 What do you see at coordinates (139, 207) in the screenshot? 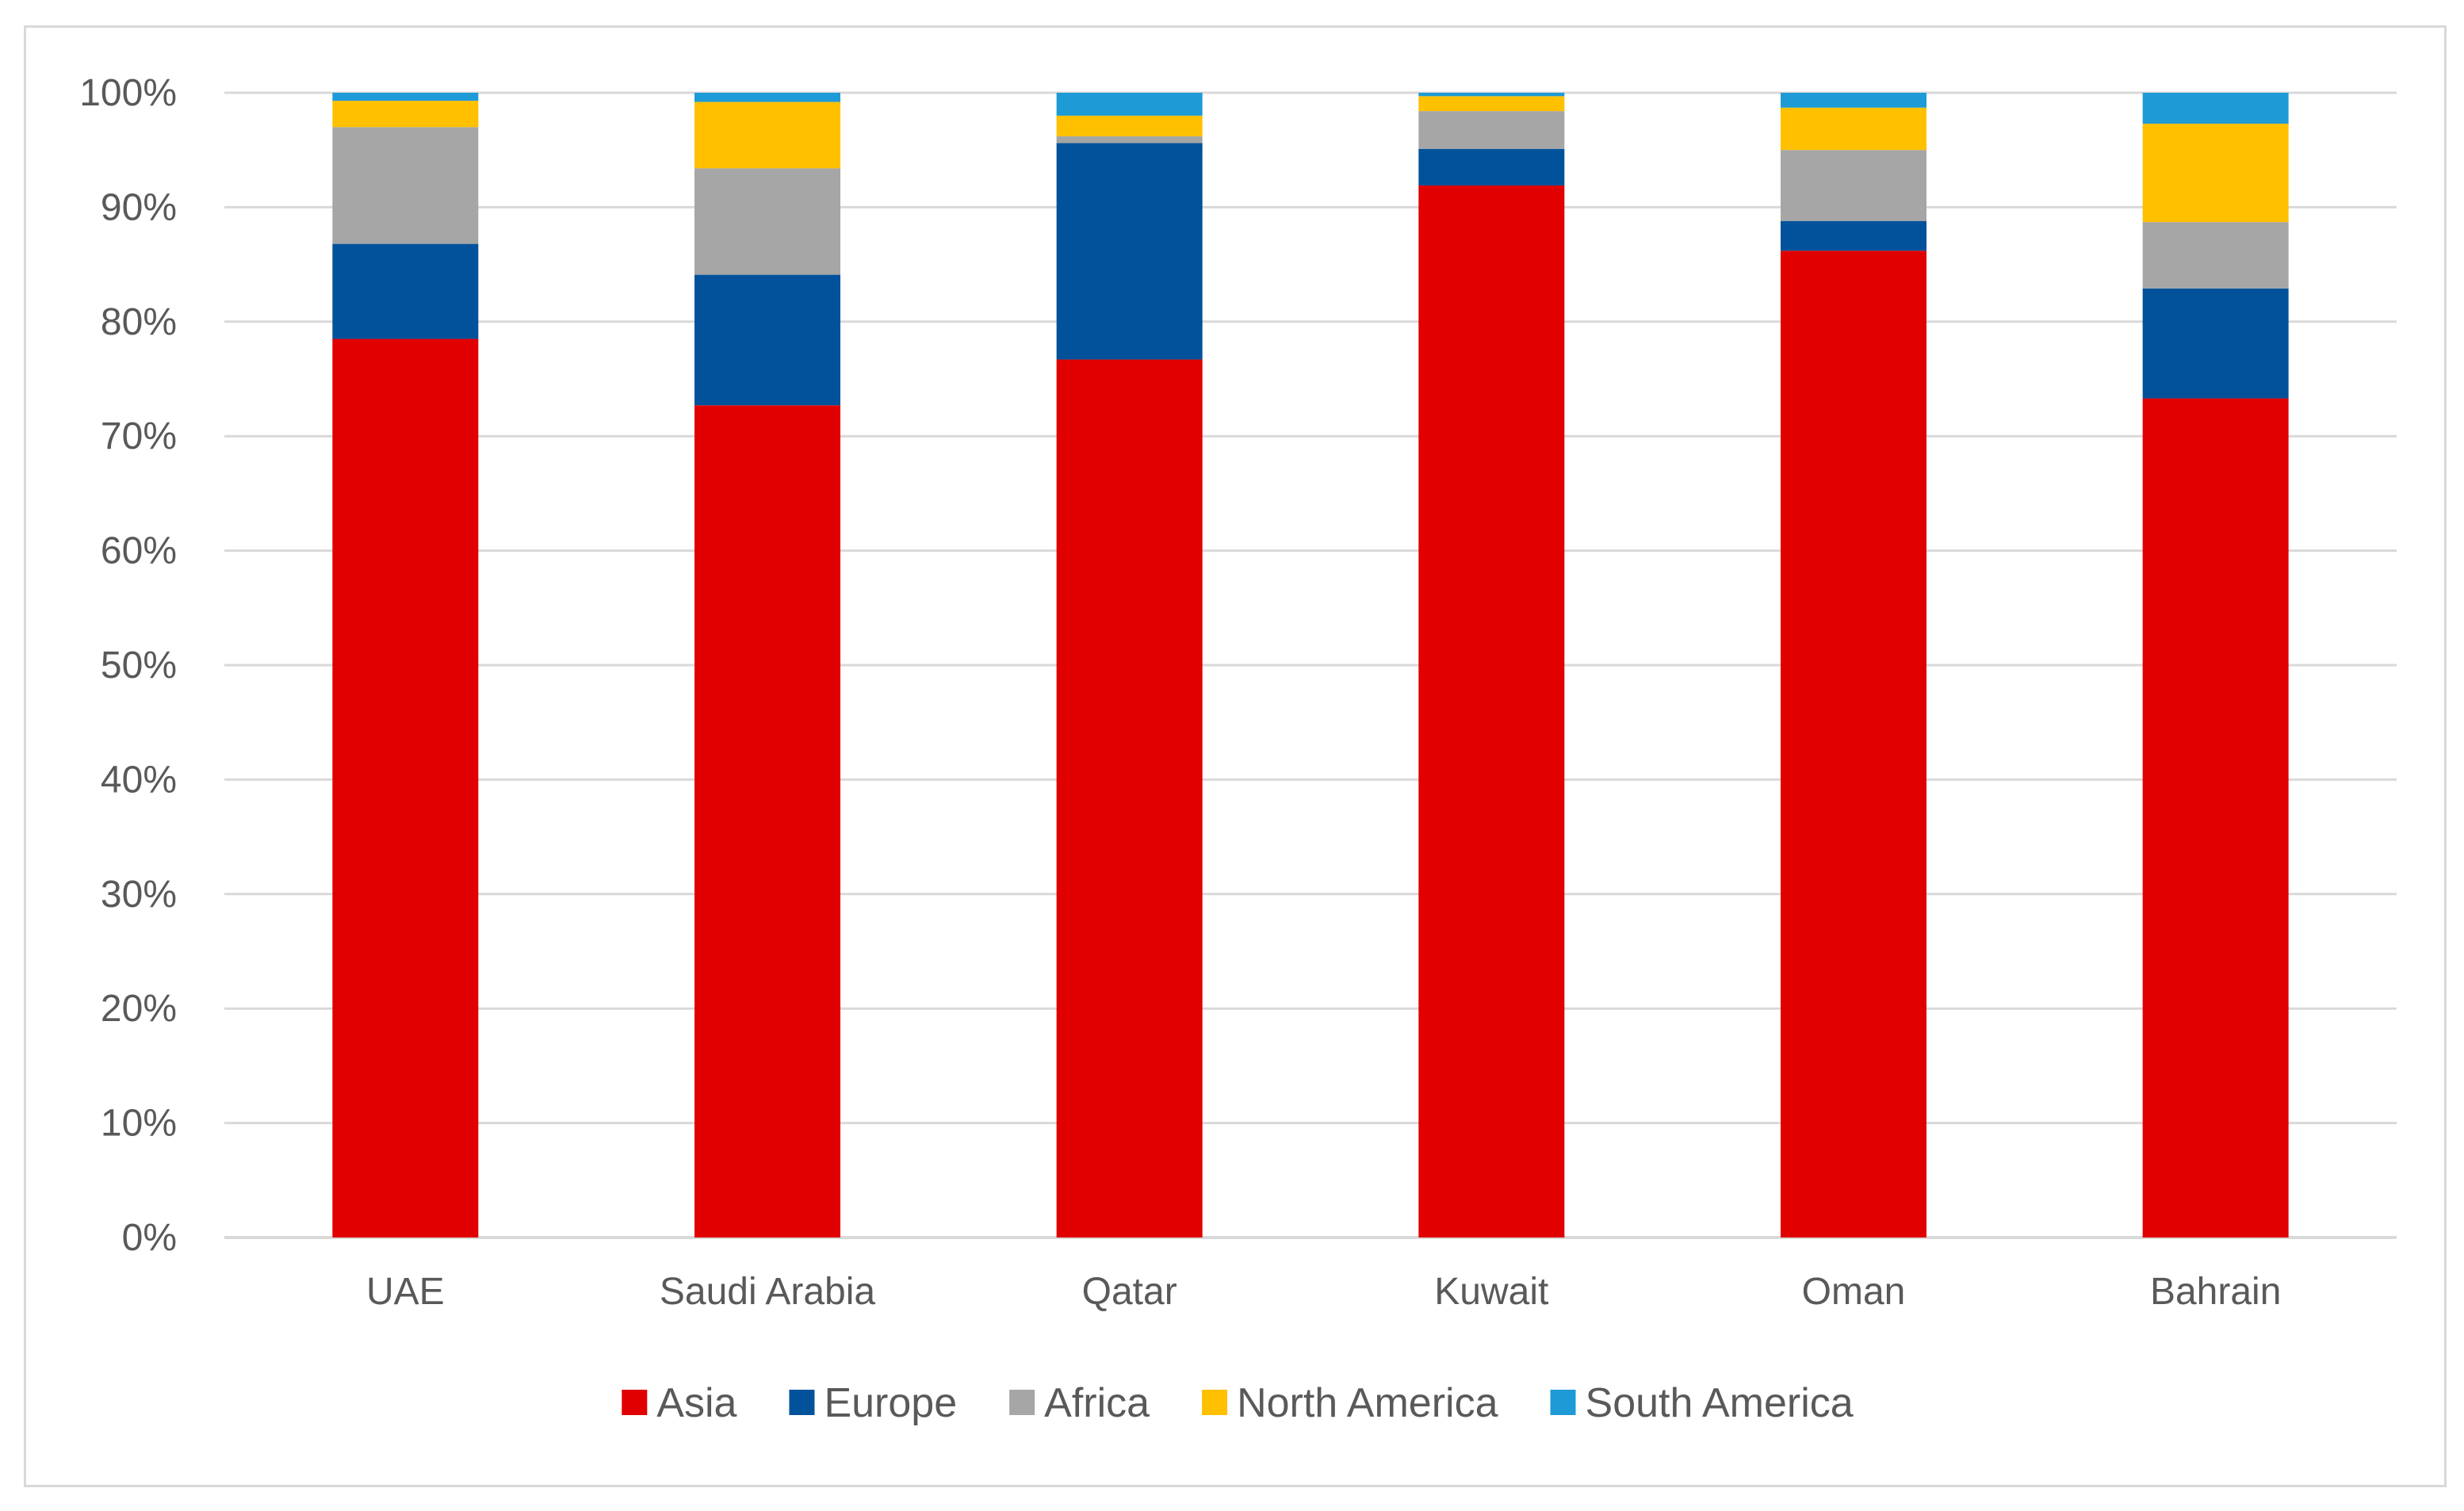
I see `y-tick-label: 90%` at bounding box center [139, 207].